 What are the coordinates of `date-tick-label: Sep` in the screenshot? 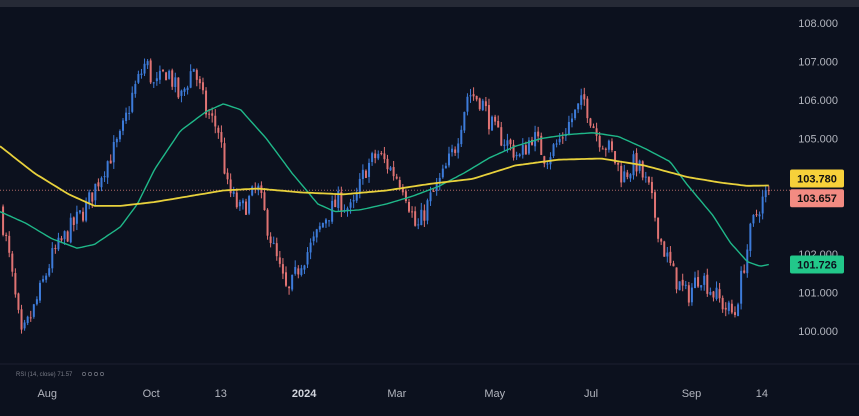 It's located at (692, 394).